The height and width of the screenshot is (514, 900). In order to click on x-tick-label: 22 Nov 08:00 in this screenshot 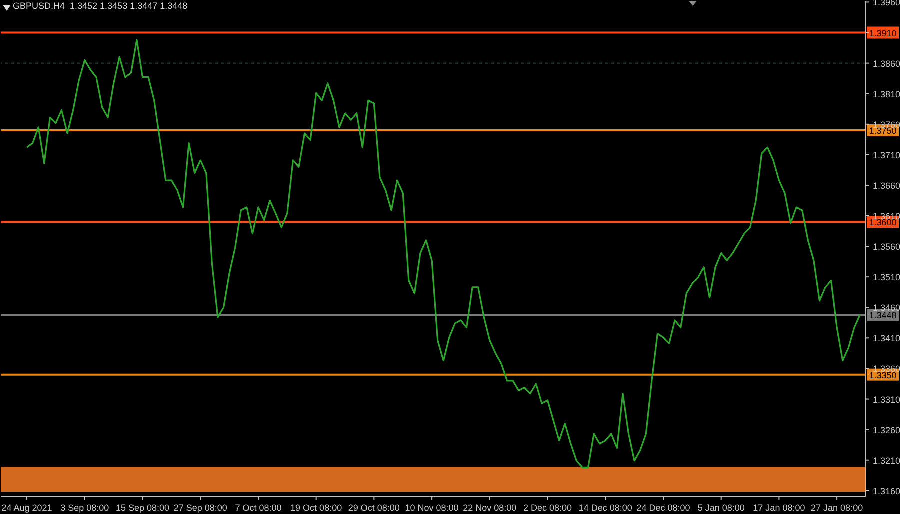, I will do `click(490, 508)`.